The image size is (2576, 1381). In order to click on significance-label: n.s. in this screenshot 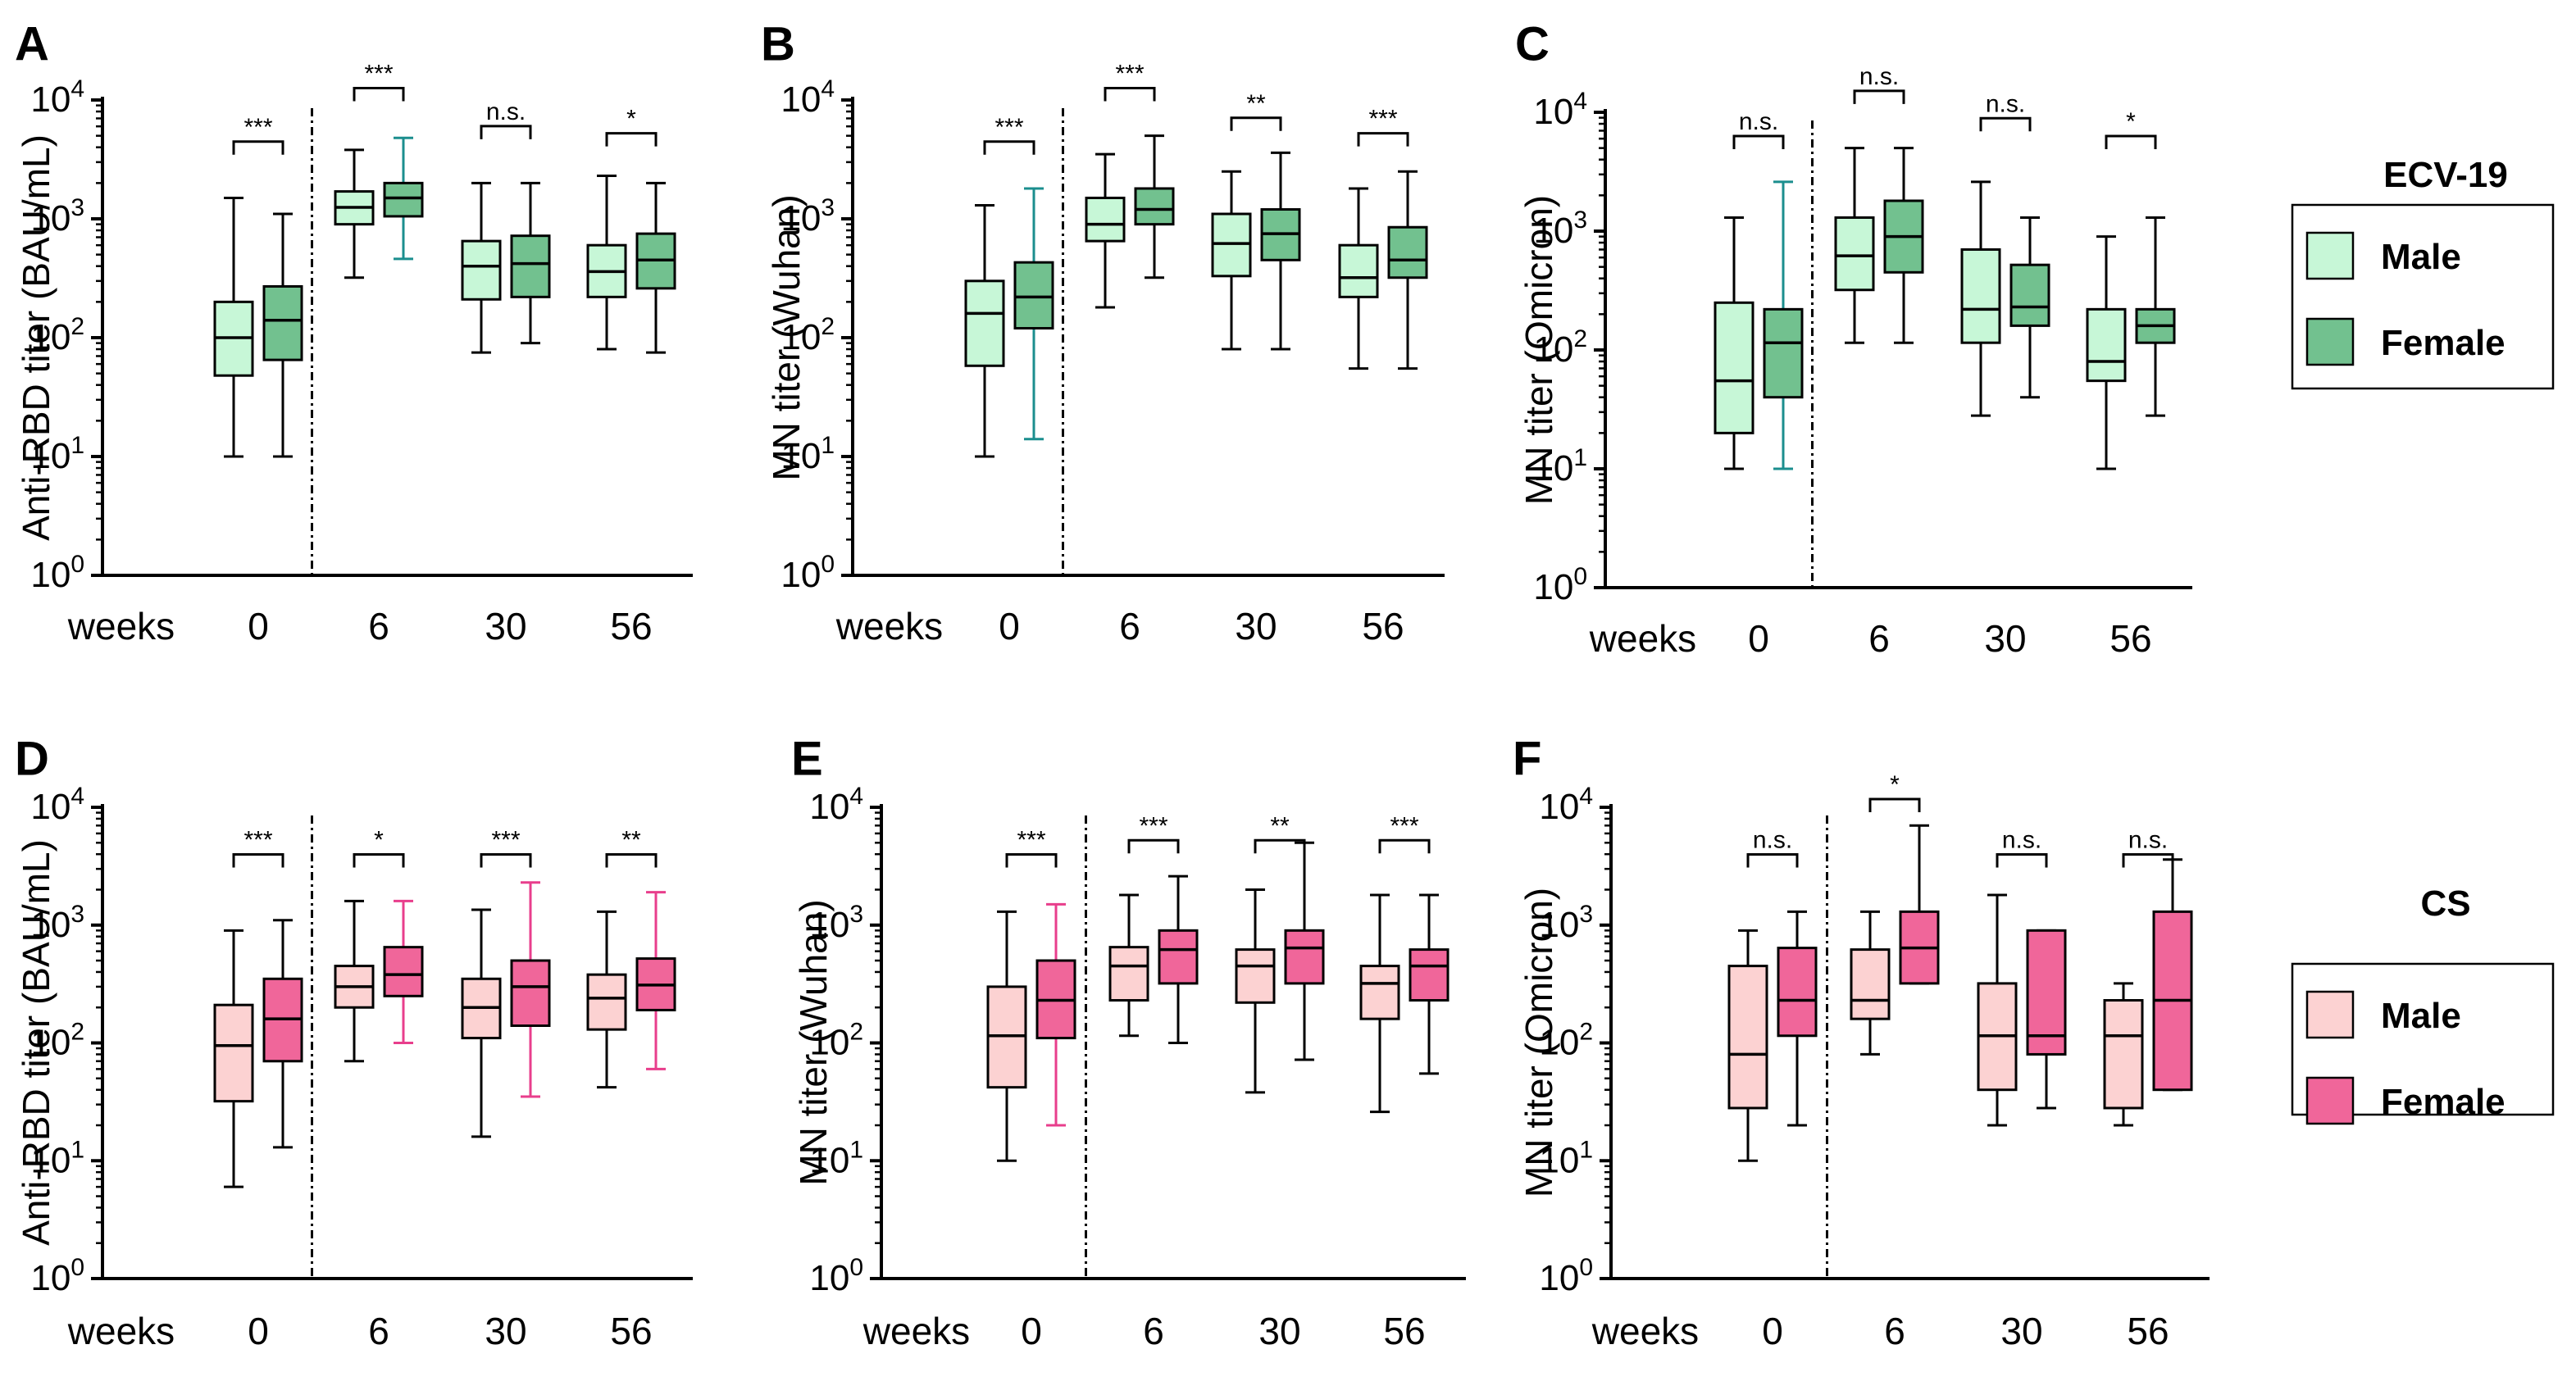, I will do `click(2148, 840)`.